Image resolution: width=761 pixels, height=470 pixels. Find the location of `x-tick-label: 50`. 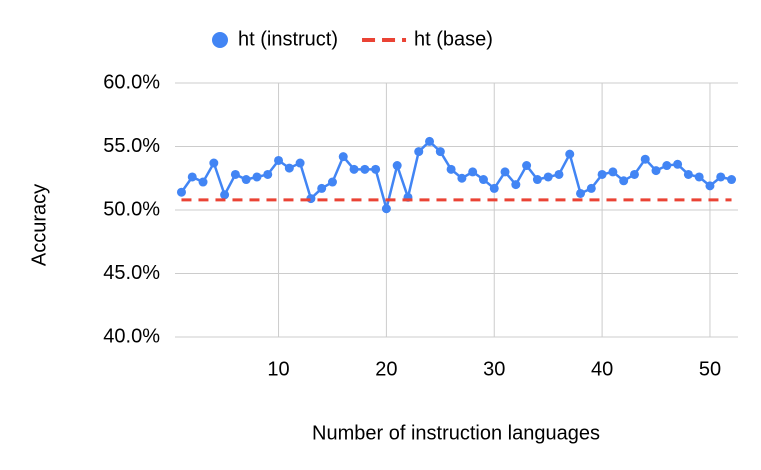

x-tick-label: 50 is located at coordinates (710, 369).